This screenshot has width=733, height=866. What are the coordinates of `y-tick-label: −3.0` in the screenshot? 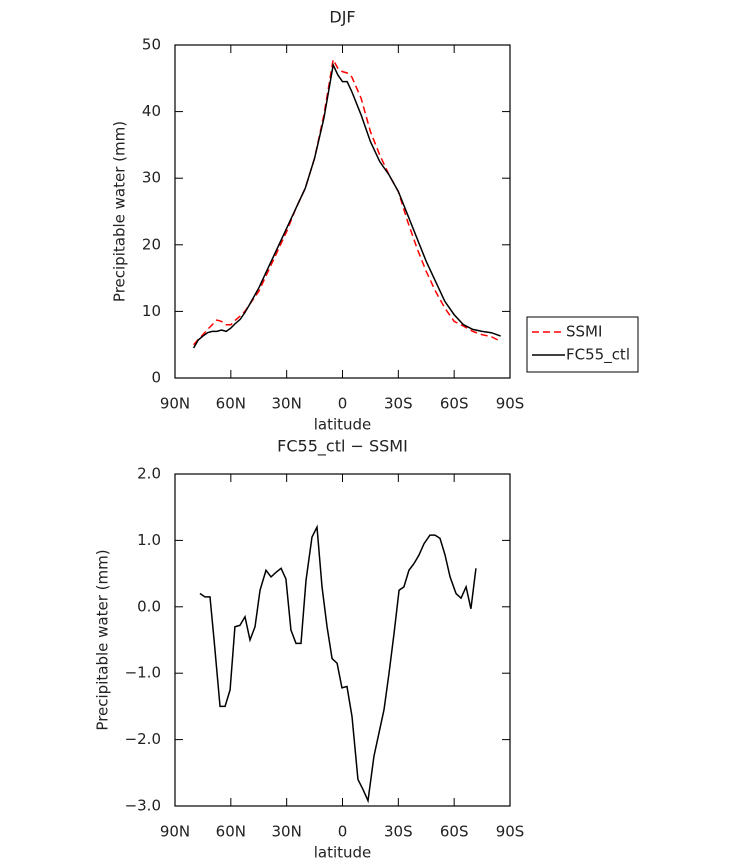 It's located at (143, 806).